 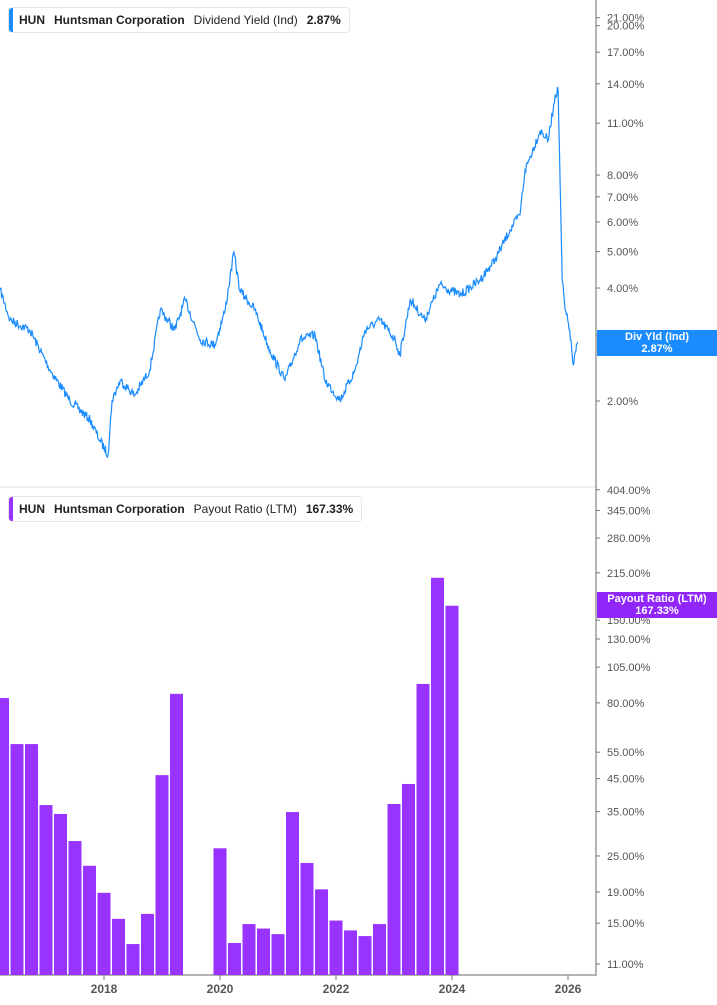 What do you see at coordinates (622, 198) in the screenshot?
I see `y-tick-label: 7.00%` at bounding box center [622, 198].